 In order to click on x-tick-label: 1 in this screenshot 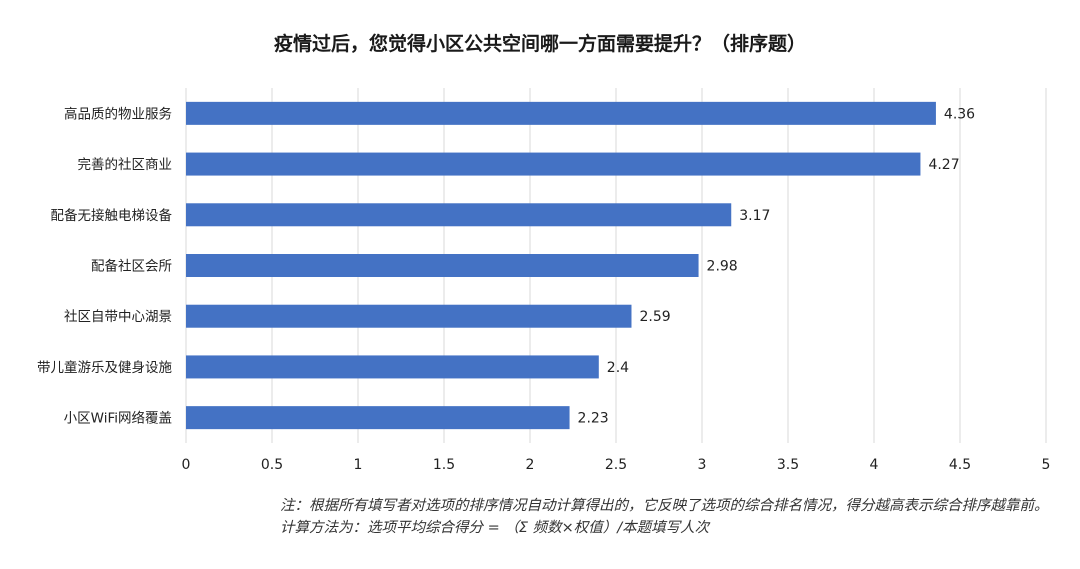, I will do `click(358, 465)`.